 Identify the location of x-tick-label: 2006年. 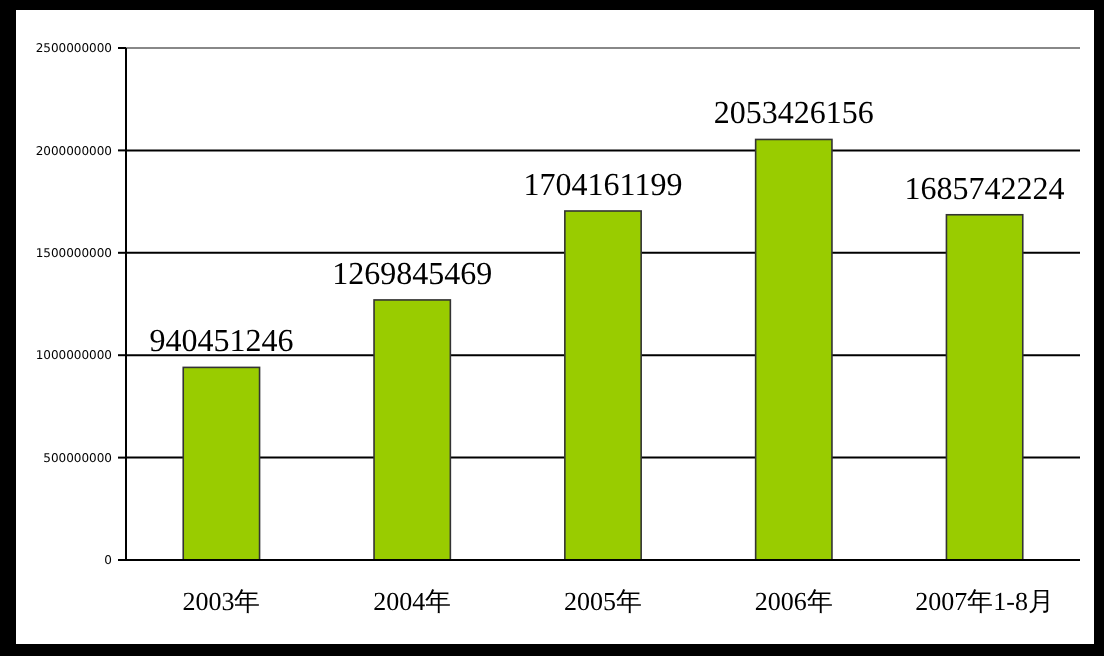
(793, 601).